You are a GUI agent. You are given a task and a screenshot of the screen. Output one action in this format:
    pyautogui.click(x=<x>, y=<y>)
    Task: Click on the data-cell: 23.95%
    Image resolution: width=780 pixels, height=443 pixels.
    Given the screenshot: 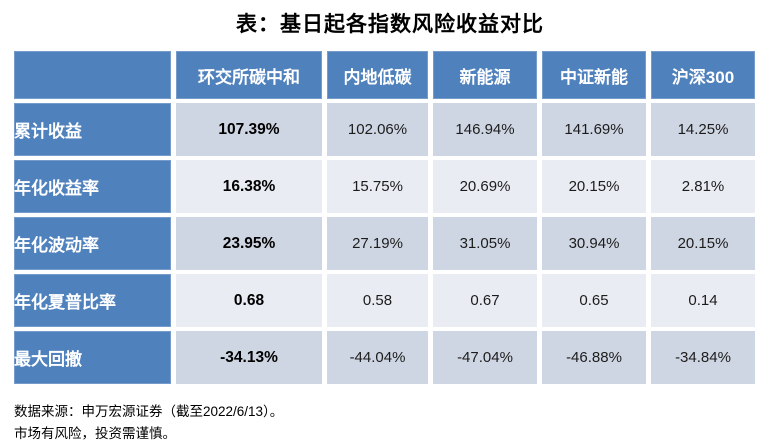 What is the action you would take?
    pyautogui.click(x=249, y=243)
    